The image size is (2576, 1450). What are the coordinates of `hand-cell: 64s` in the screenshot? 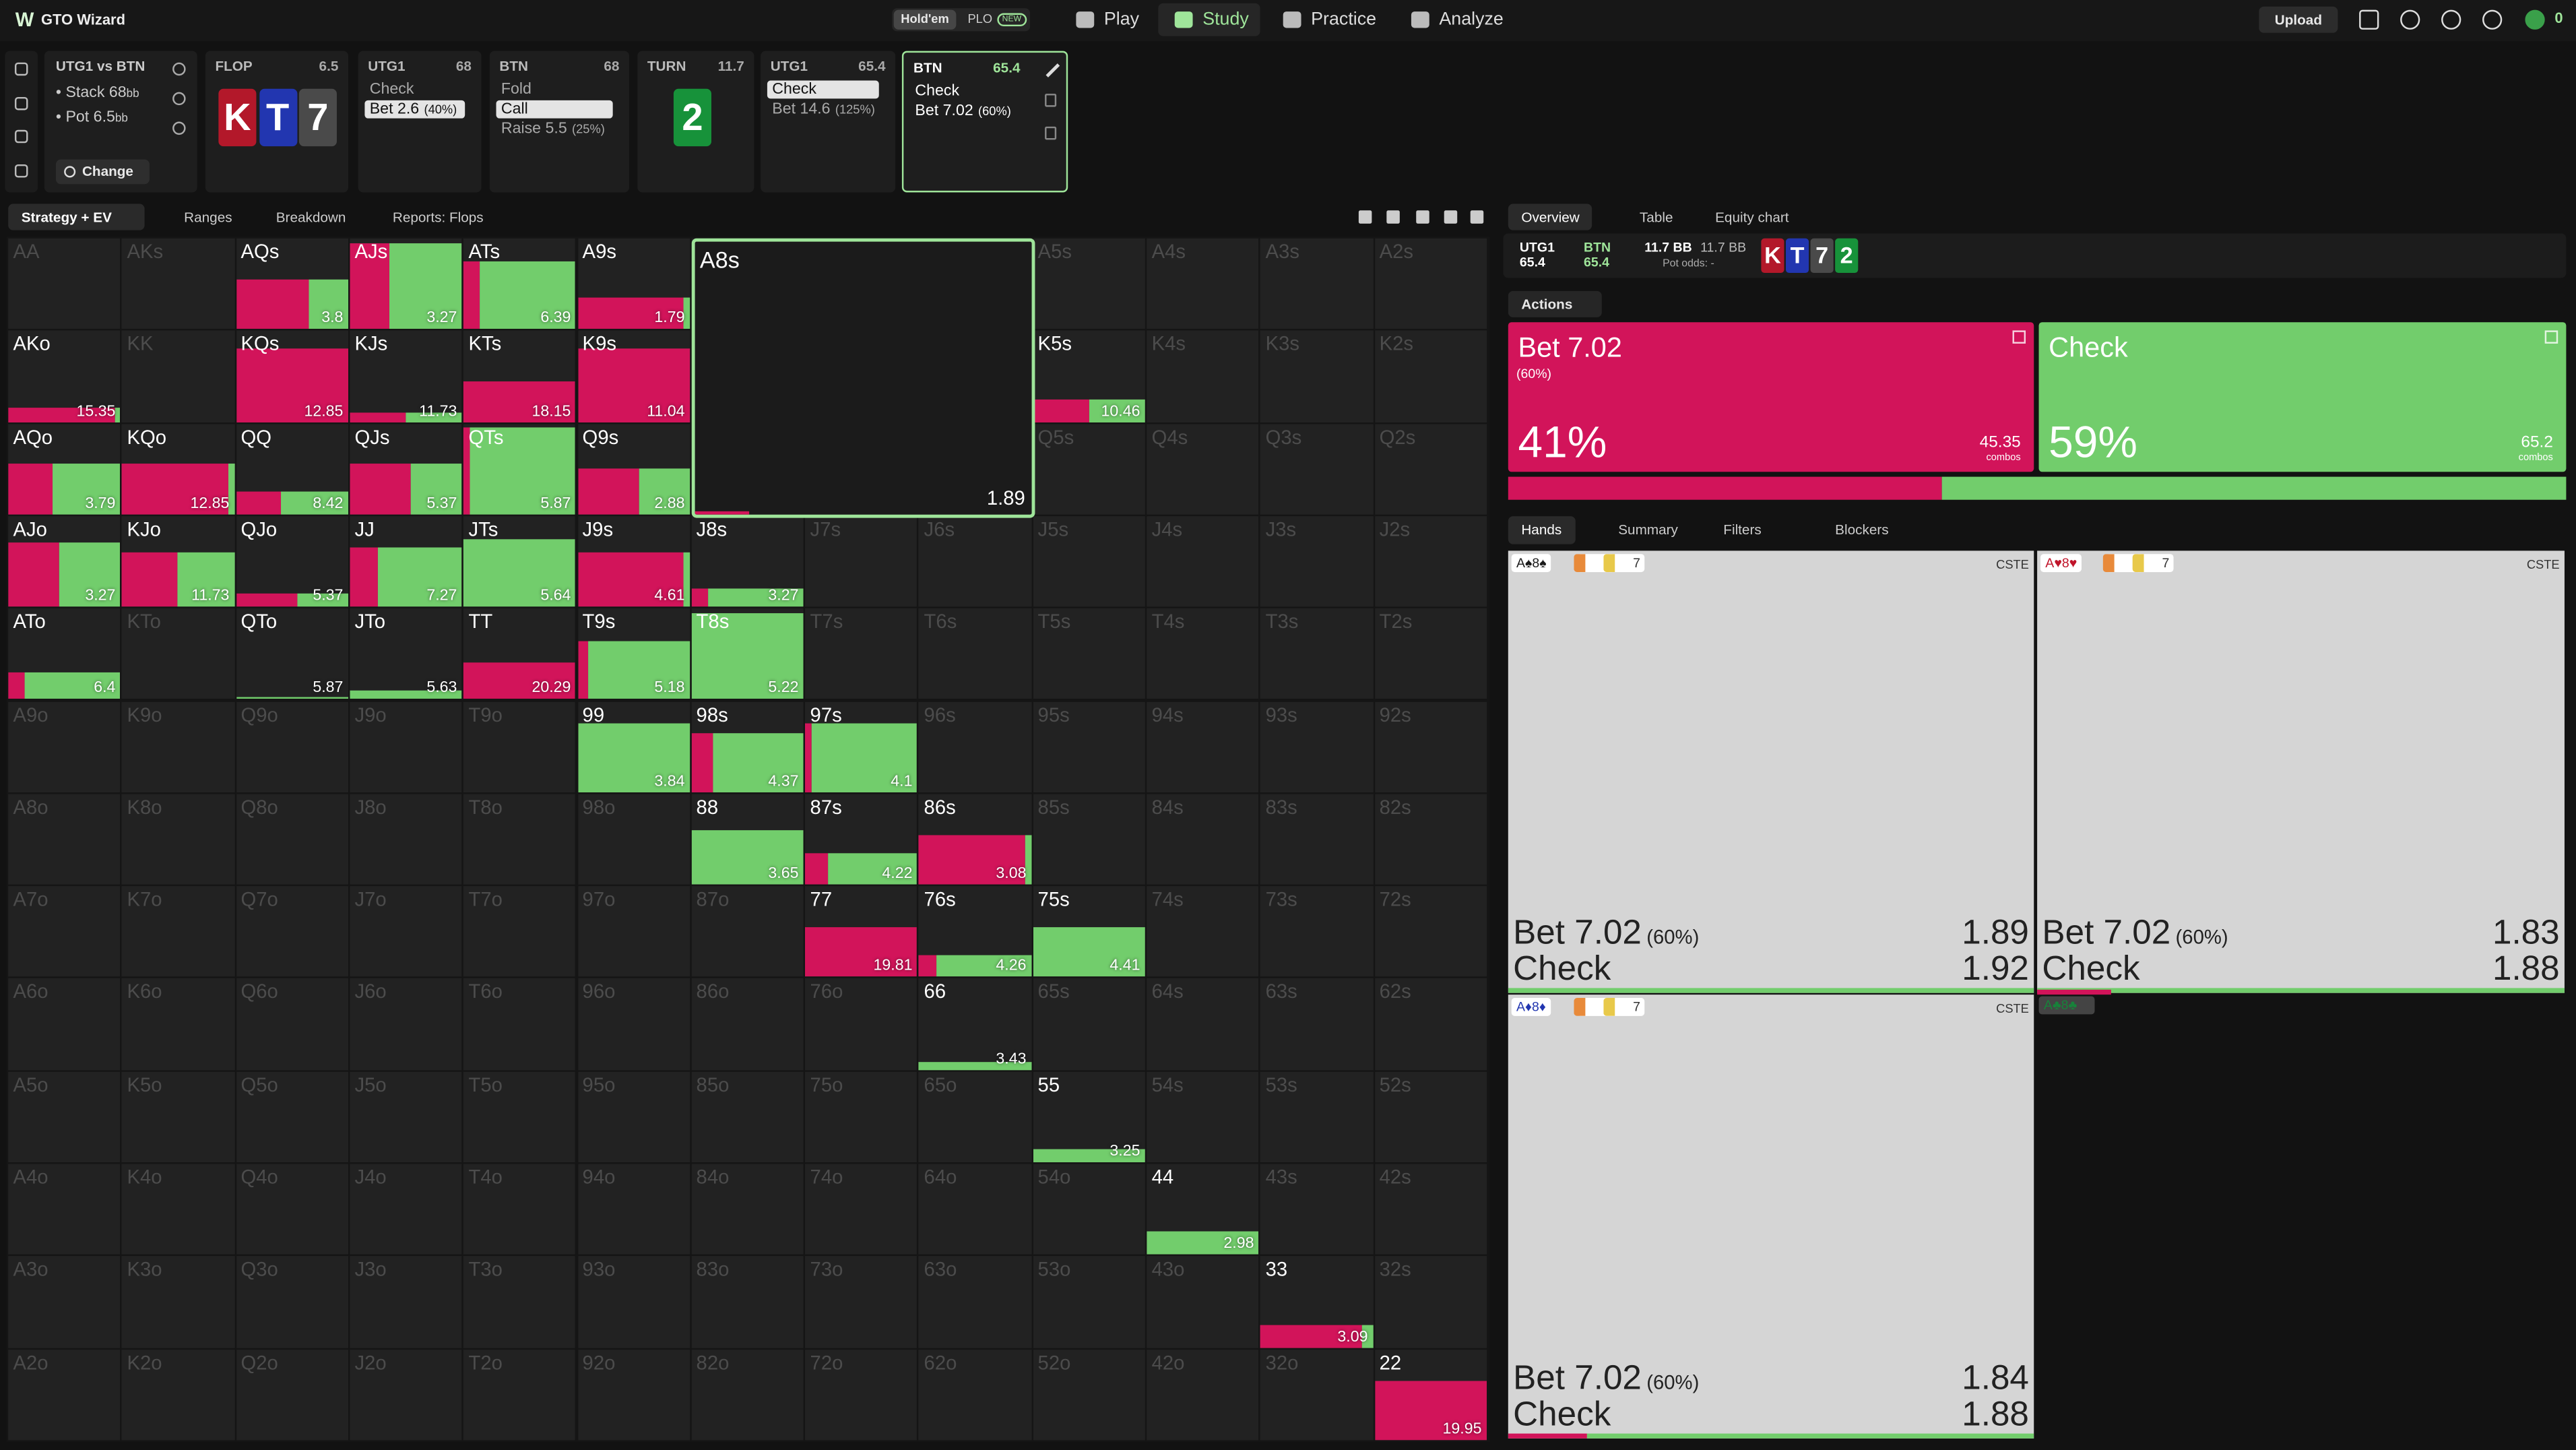 It's located at (1203, 1024).